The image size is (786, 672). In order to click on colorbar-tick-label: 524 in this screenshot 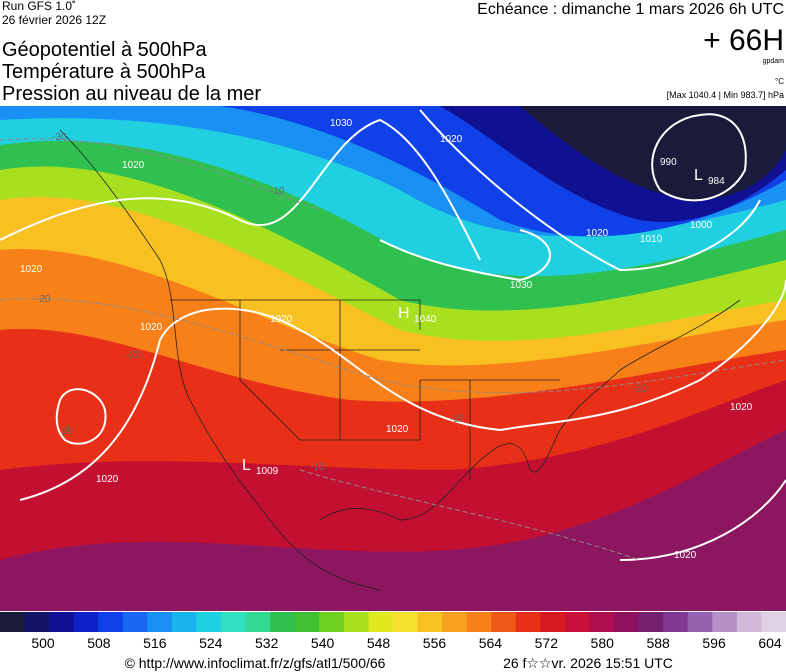, I will do `click(211, 643)`.